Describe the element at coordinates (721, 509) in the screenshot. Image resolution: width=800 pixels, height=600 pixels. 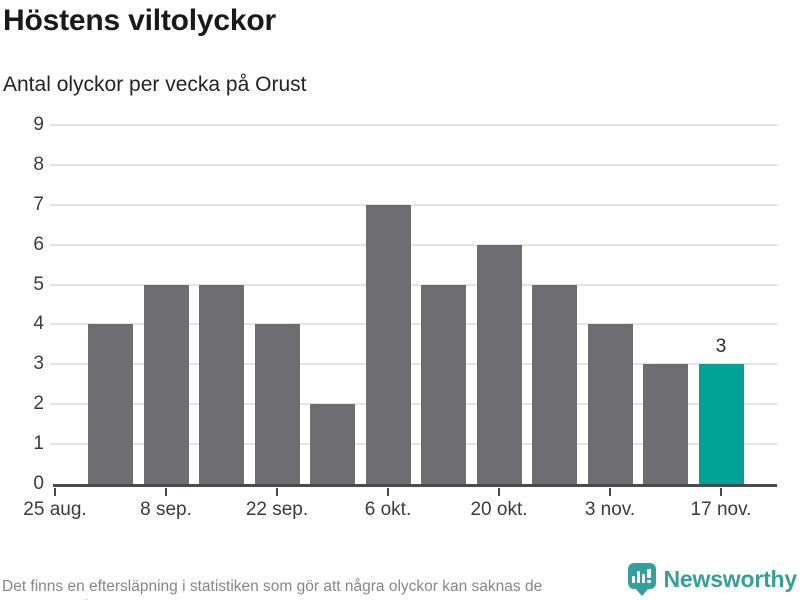
I see `x-axis-tick-label: 17 nov.` at that location.